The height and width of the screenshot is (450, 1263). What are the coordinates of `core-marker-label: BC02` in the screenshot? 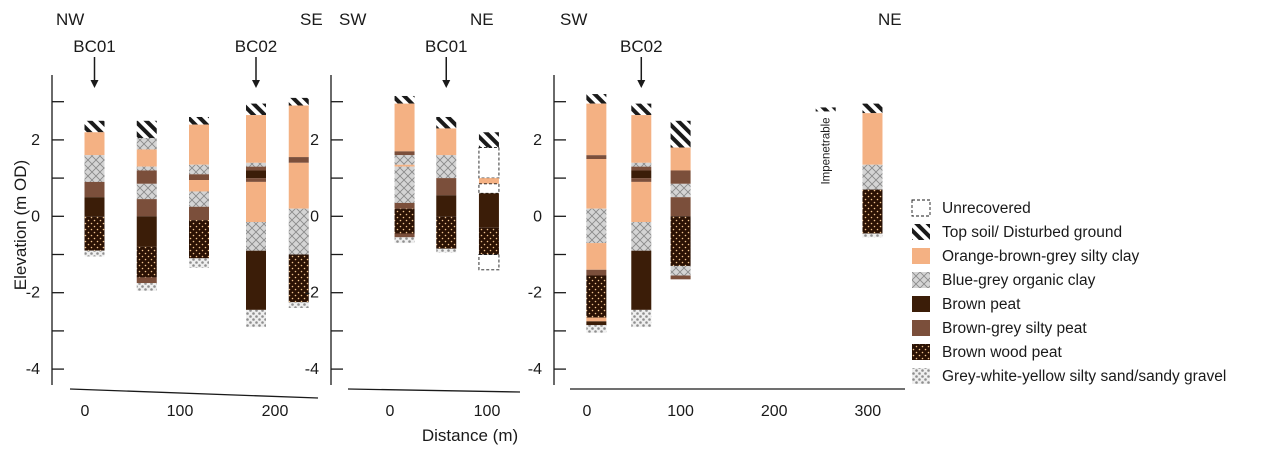 It's located at (256, 46).